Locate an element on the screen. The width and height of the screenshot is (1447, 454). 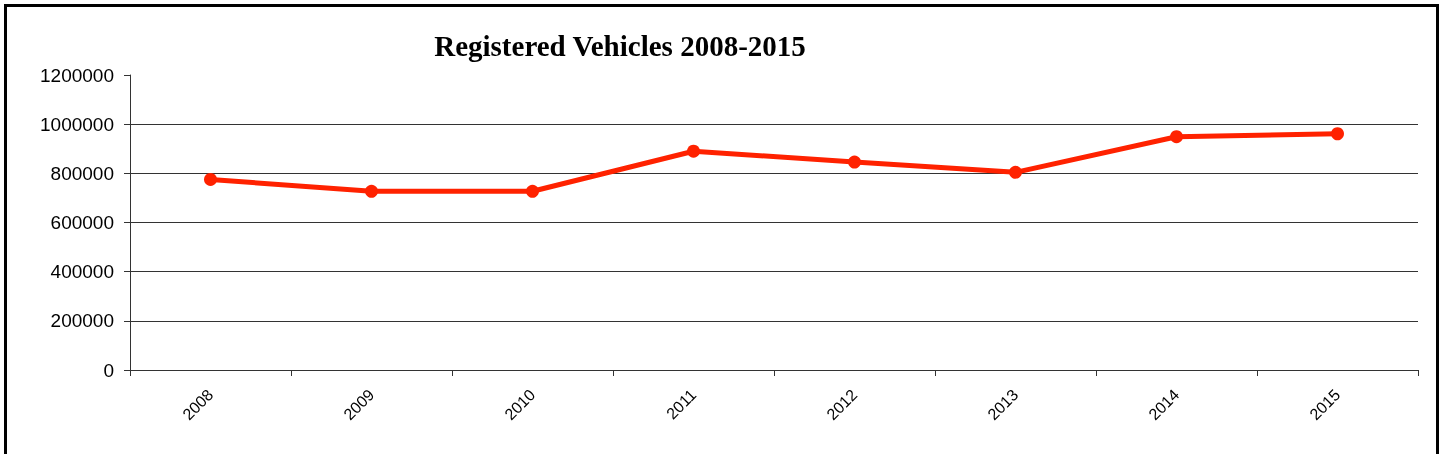
chart-title: Registered Vehicles 2008-2015 is located at coordinates (620, 45).